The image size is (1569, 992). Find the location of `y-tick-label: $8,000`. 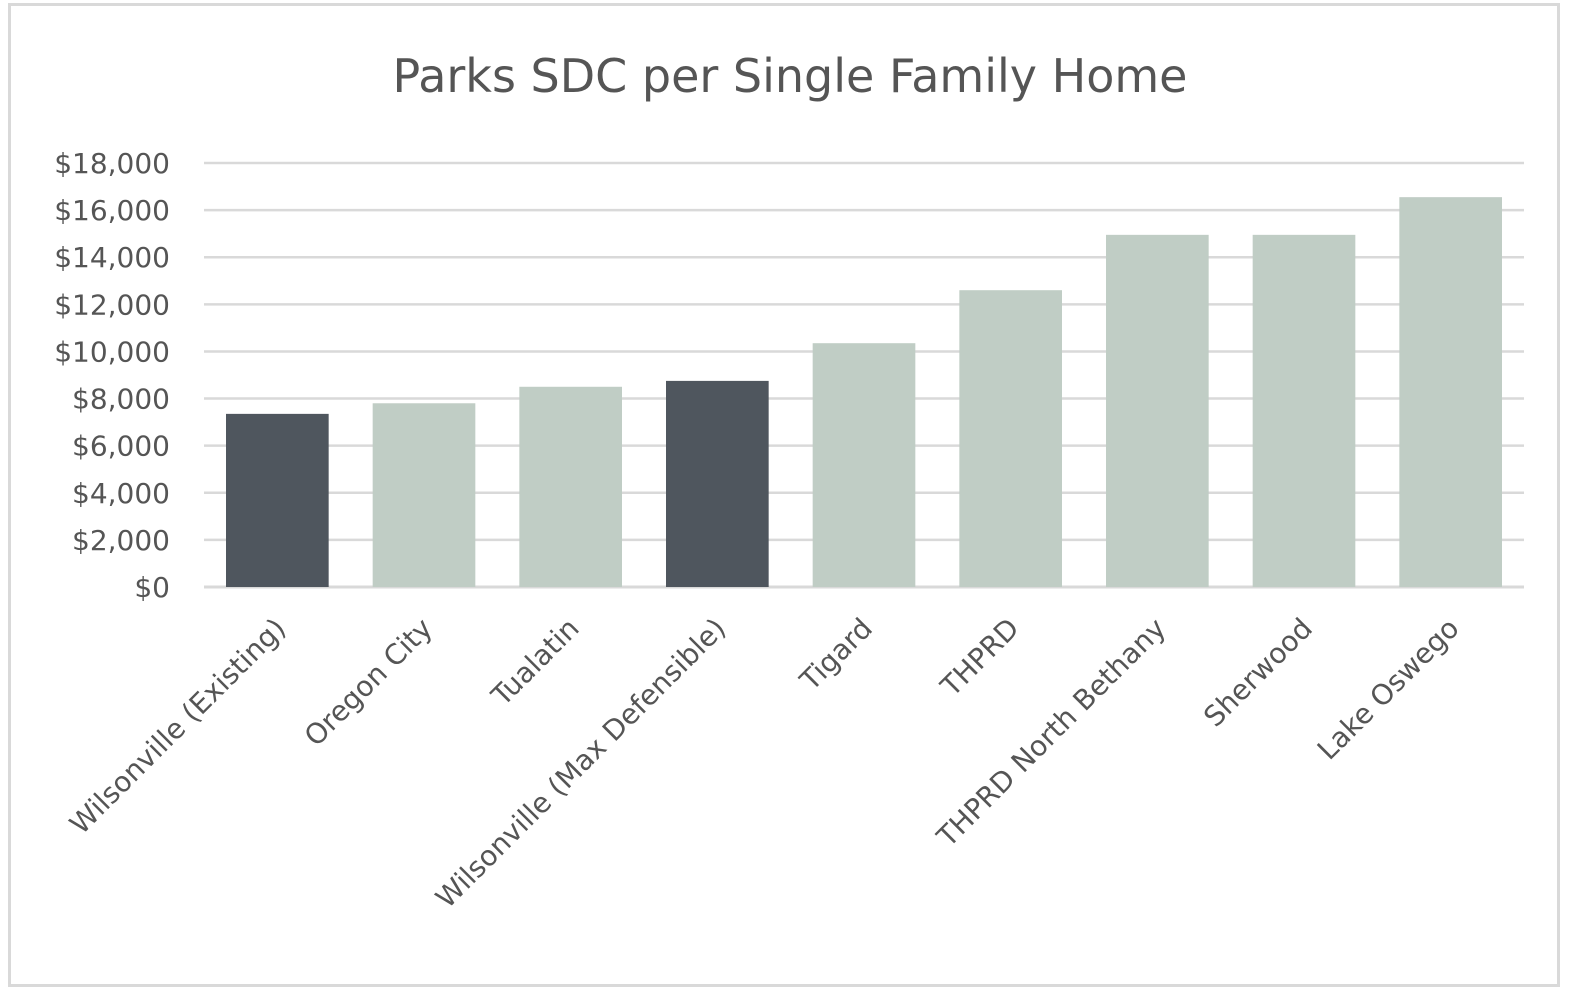

y-tick-label: $8,000 is located at coordinates (121, 399).